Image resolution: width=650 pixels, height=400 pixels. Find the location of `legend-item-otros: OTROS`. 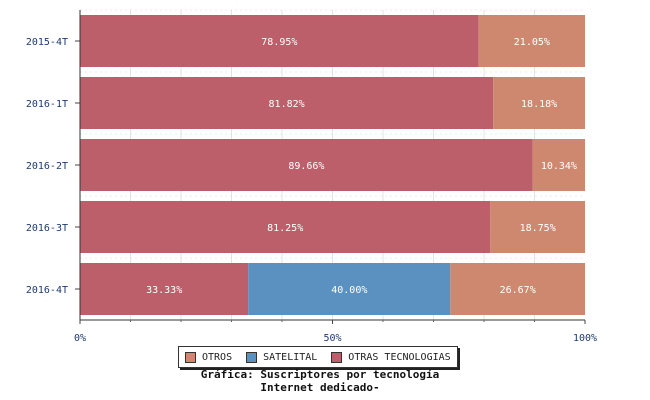

legend-item-otros: OTROS is located at coordinates (209, 357).